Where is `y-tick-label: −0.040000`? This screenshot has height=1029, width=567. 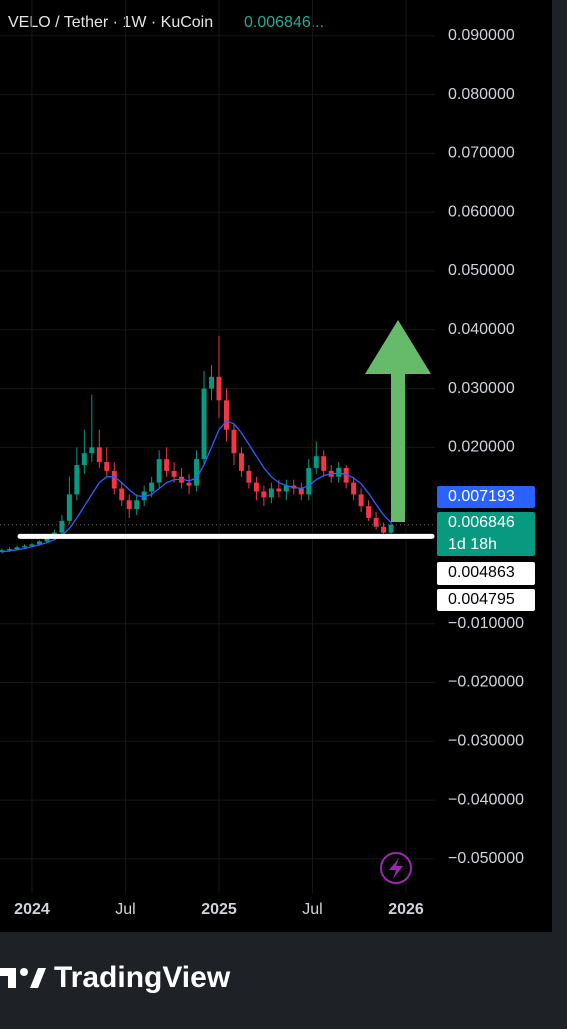 y-tick-label: −0.040000 is located at coordinates (486, 799).